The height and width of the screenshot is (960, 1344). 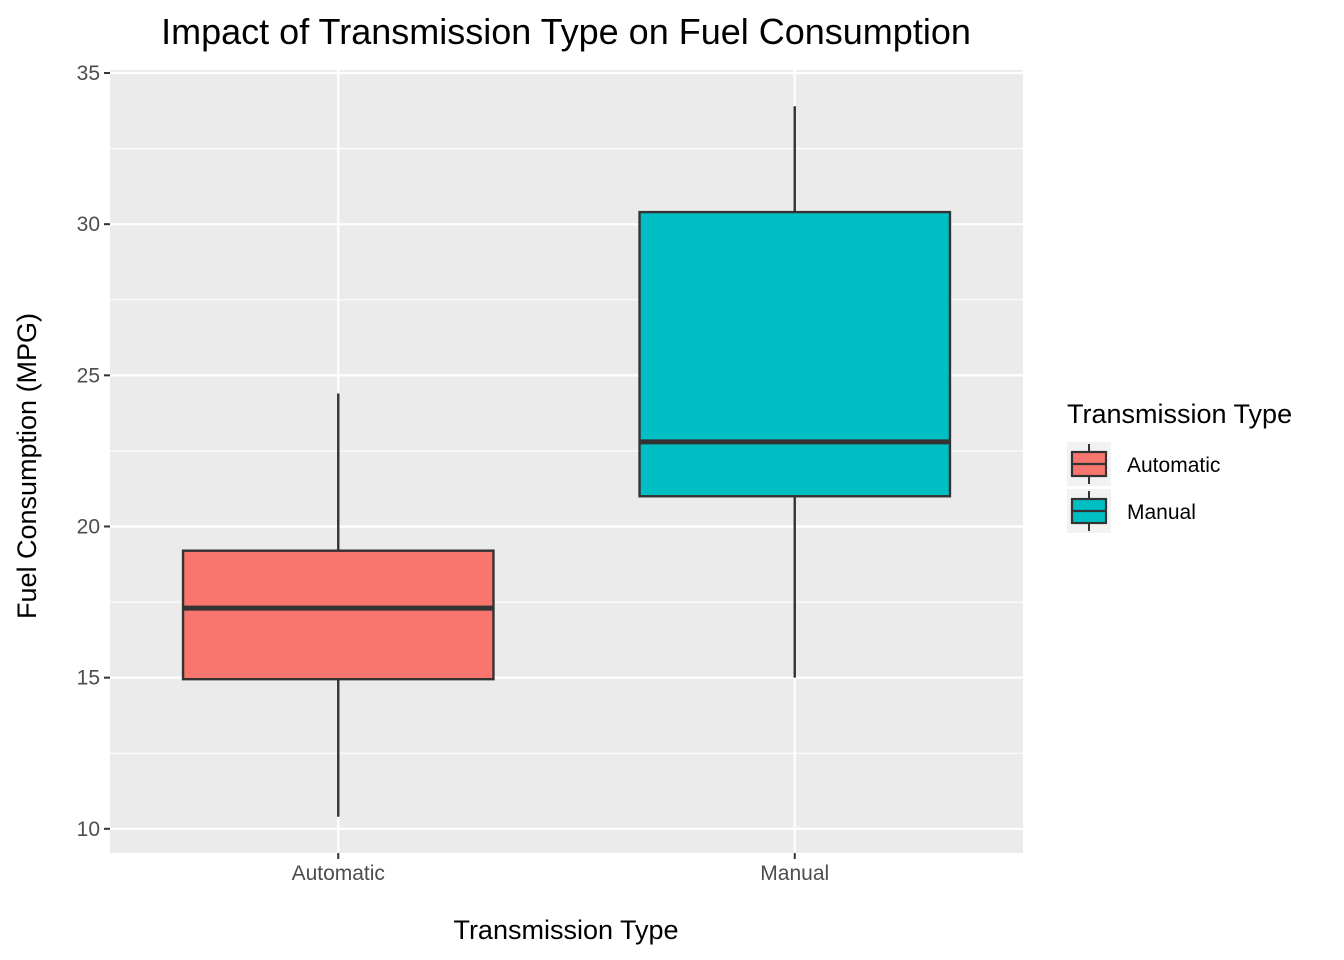 I want to click on box-manual, so click(x=795, y=392).